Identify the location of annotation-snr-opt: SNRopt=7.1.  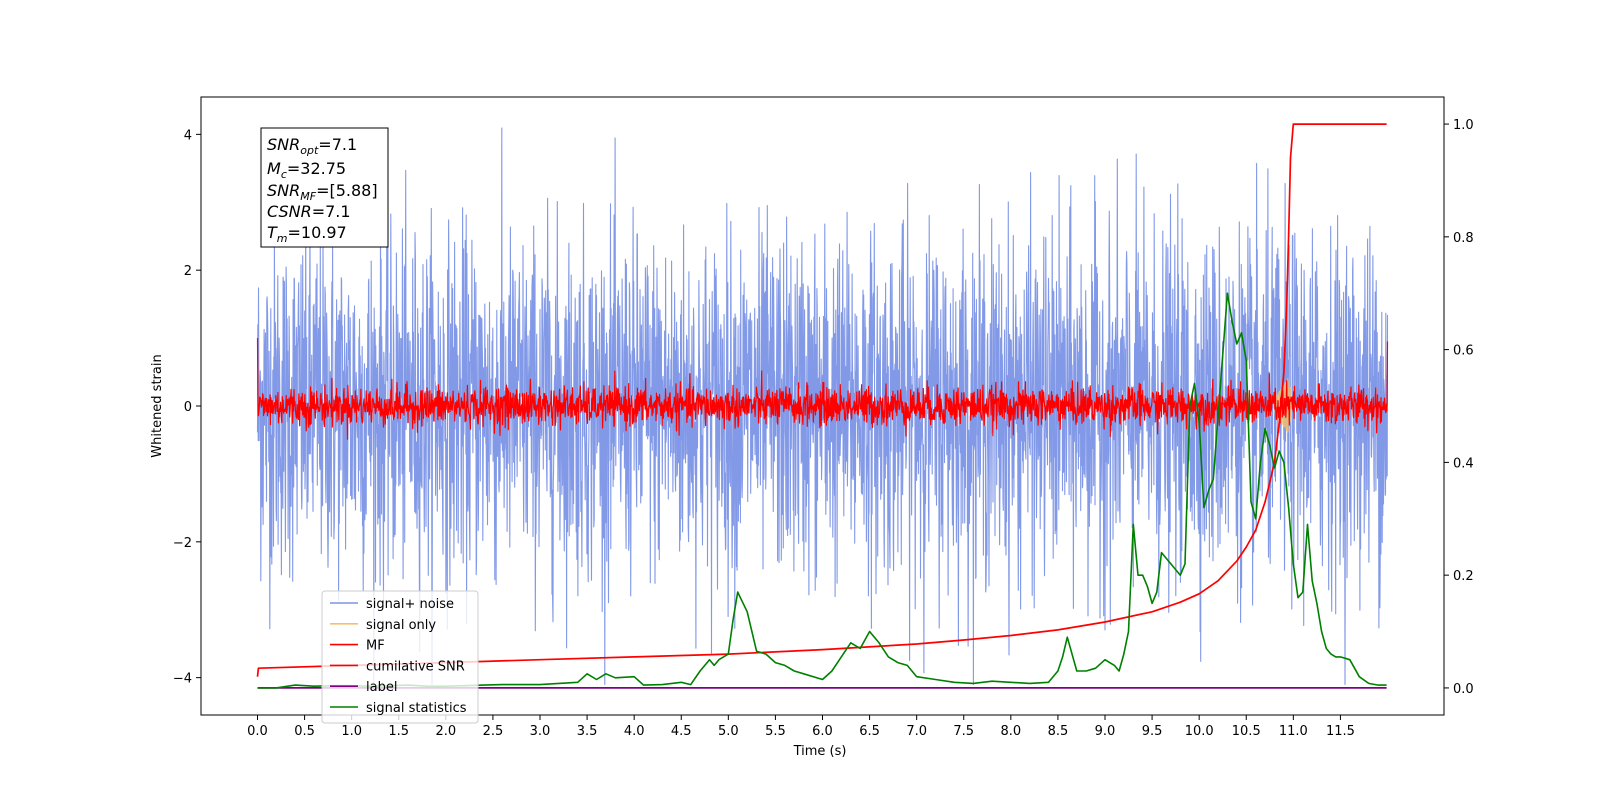
(312, 146).